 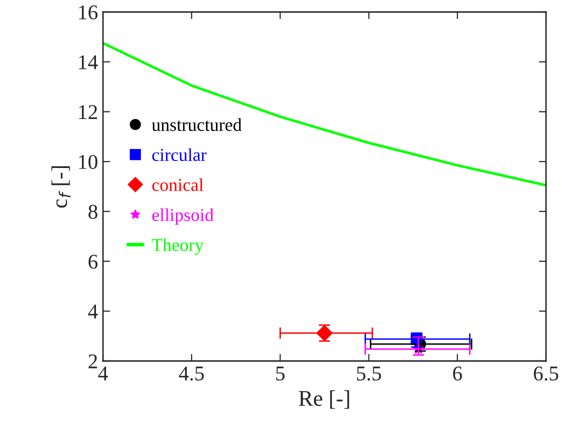 I want to click on legend-label: conical, so click(x=178, y=185).